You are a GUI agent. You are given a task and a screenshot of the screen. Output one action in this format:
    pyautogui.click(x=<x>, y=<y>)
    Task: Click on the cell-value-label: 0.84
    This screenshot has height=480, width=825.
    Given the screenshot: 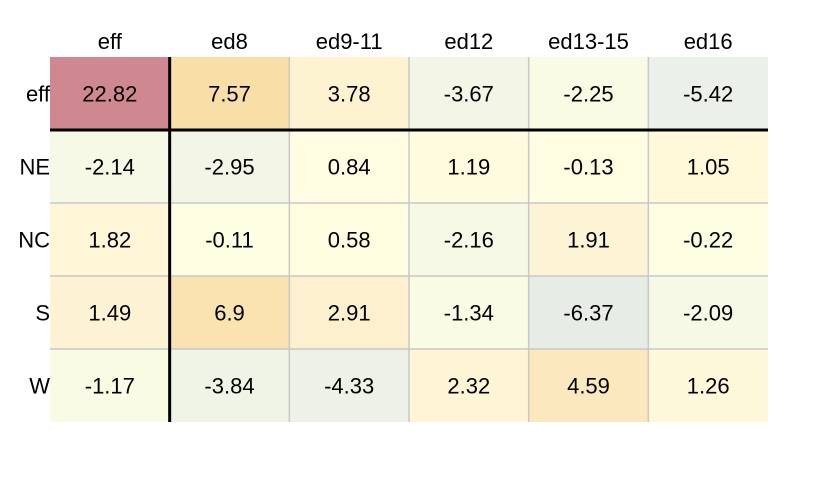 What is the action you would take?
    pyautogui.click(x=349, y=167)
    